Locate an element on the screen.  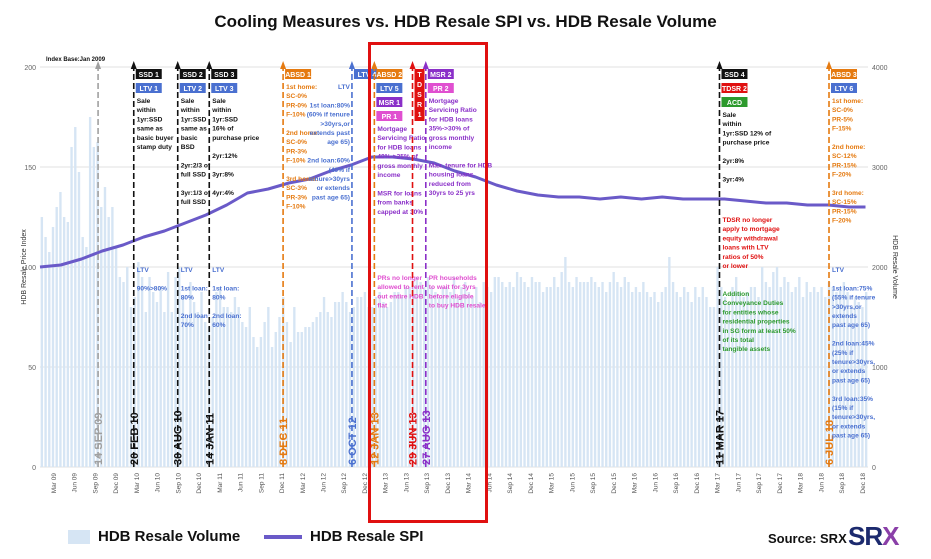
event-note-line: Mortgage is located at coordinates (392, 129).